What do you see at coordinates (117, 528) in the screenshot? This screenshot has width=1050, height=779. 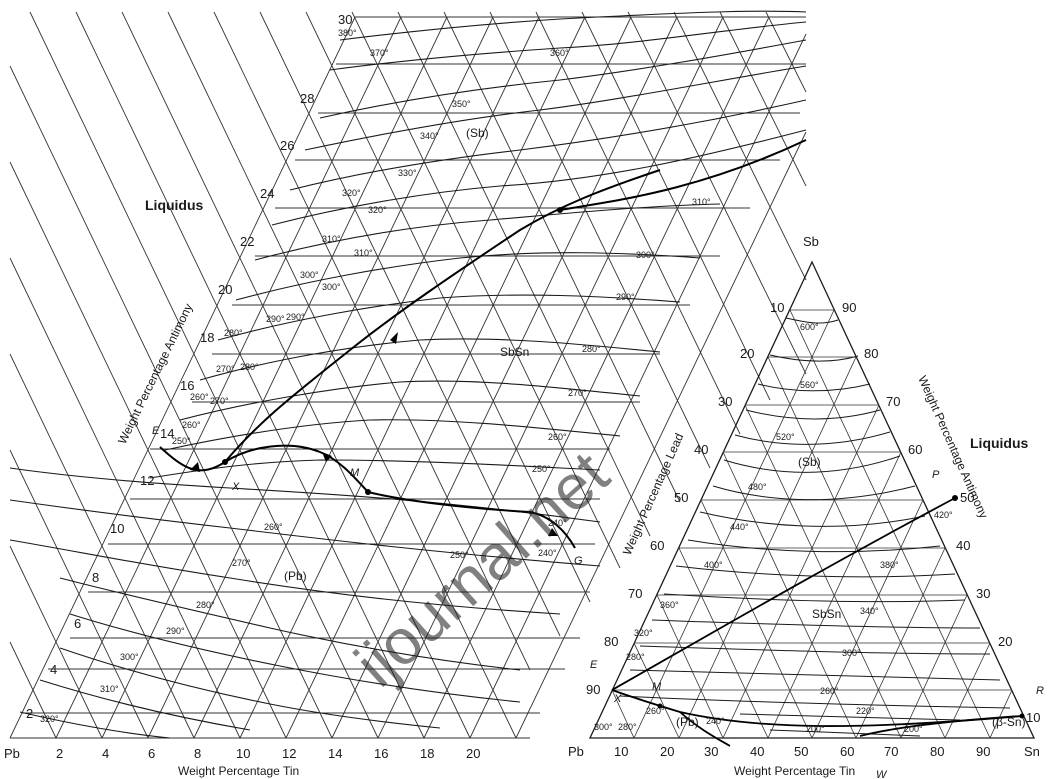 I see `left-y-tick: 10` at bounding box center [117, 528].